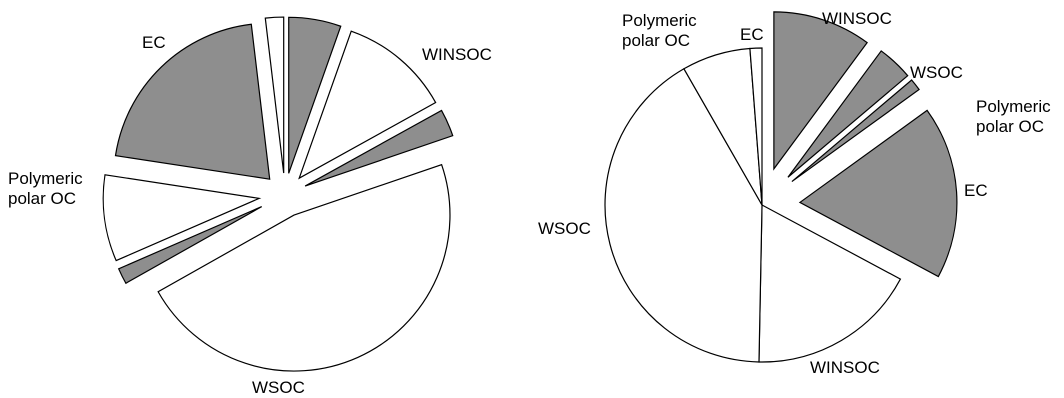 Image resolution: width=1064 pixels, height=398 pixels. What do you see at coordinates (855, 131) in the screenshot?
I see `pie2-slice-polymeric-polar-oc-shaded` at bounding box center [855, 131].